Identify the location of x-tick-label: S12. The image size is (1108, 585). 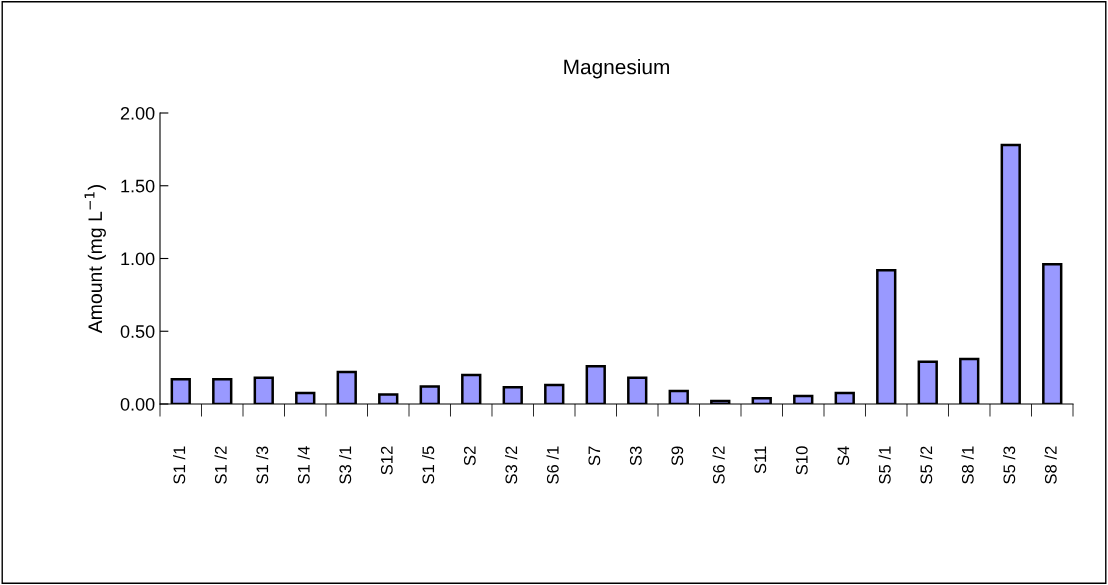
(386, 460).